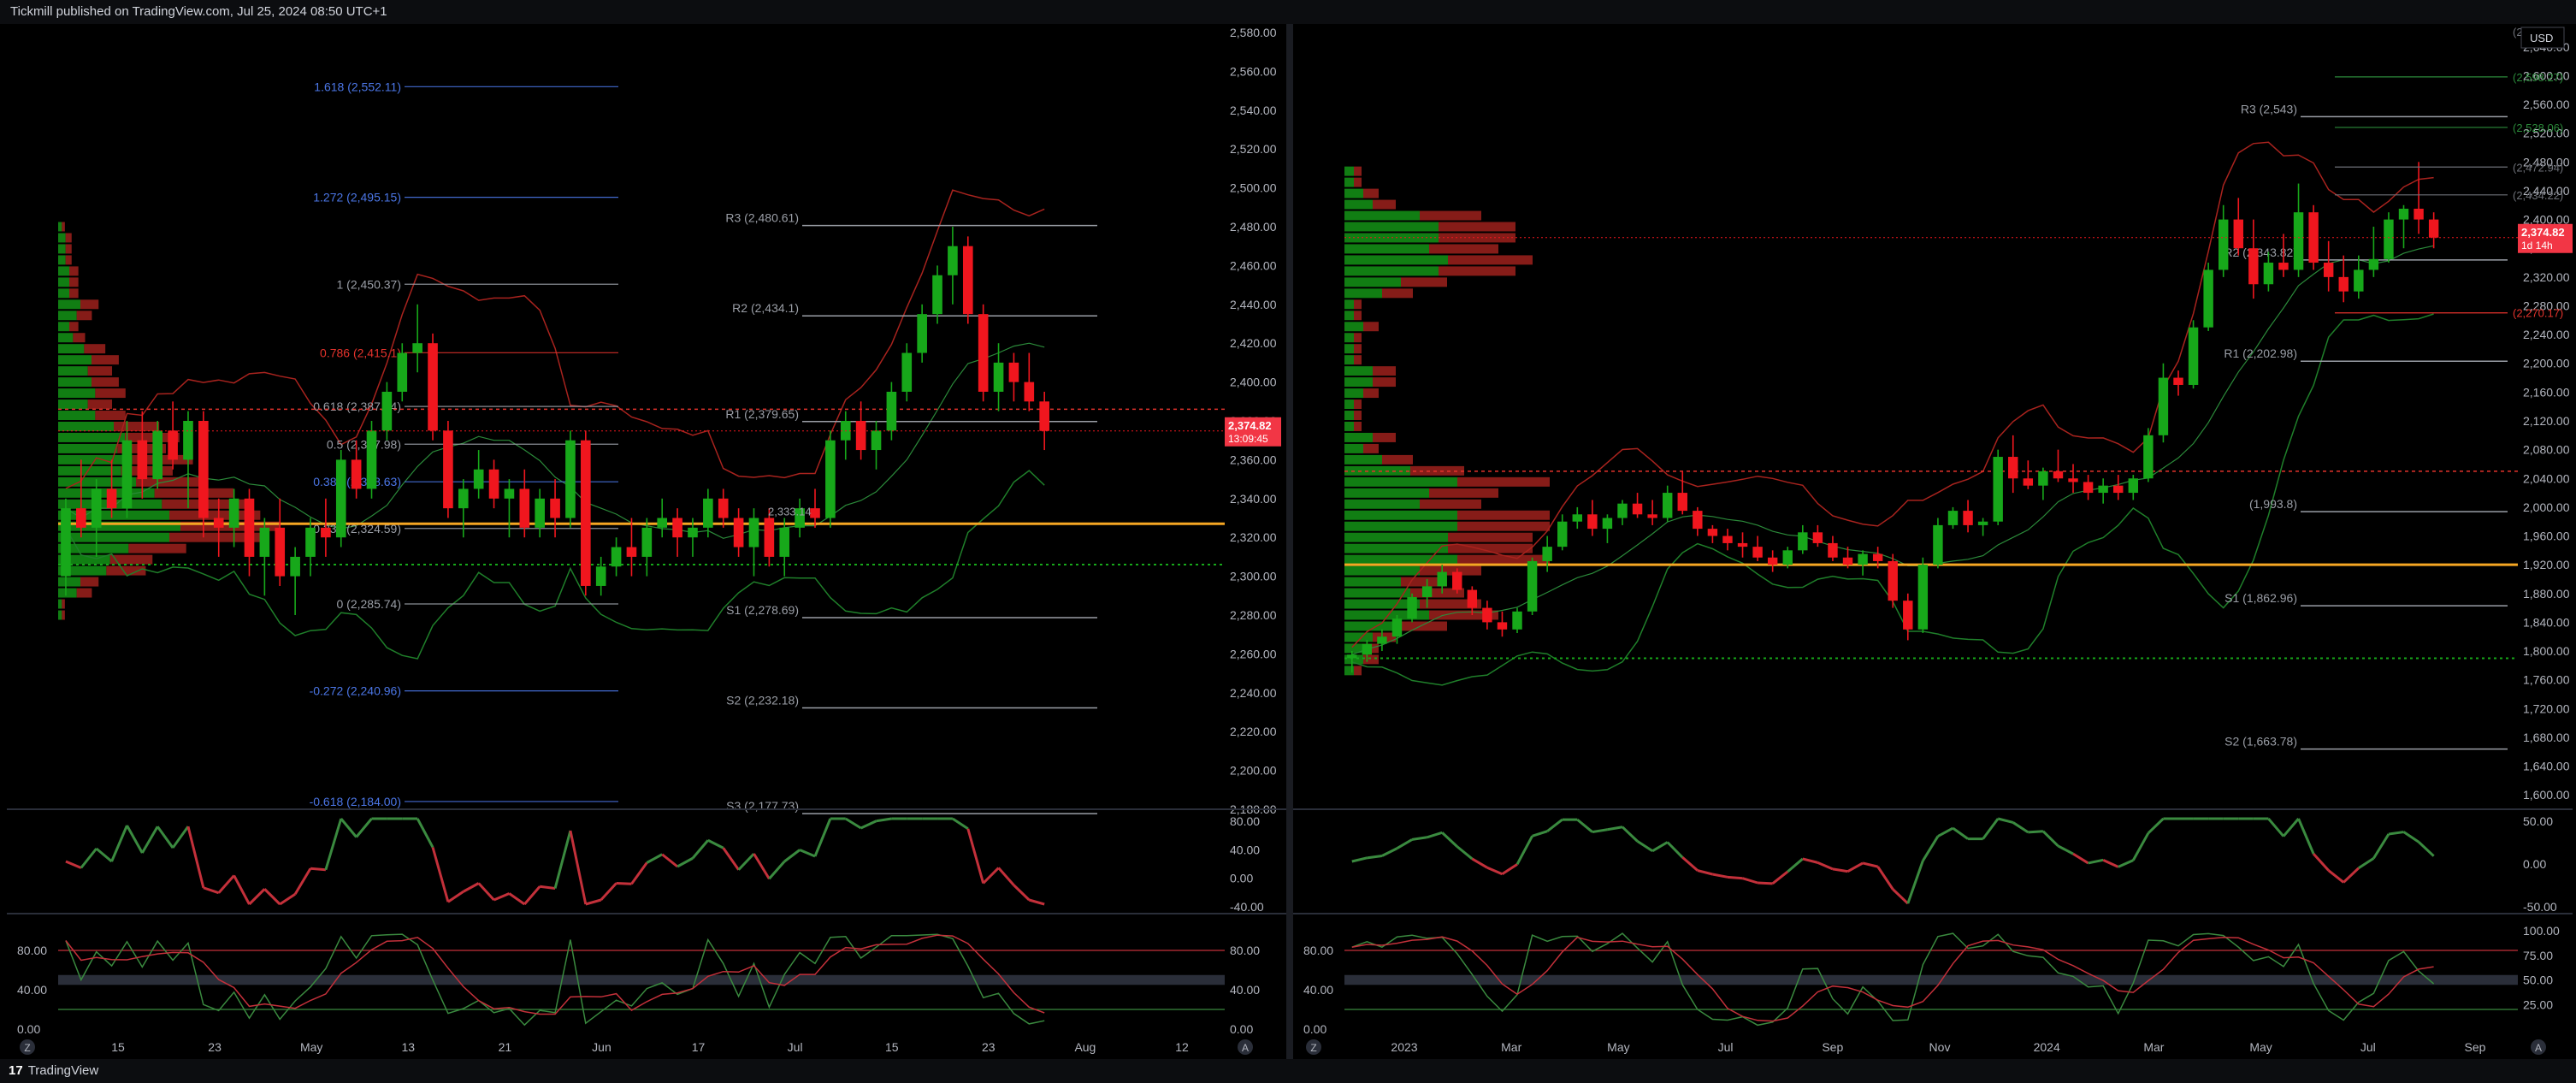 The width and height of the screenshot is (2576, 1083). What do you see at coordinates (1245, 1047) in the screenshot?
I see `axis-badge` at bounding box center [1245, 1047].